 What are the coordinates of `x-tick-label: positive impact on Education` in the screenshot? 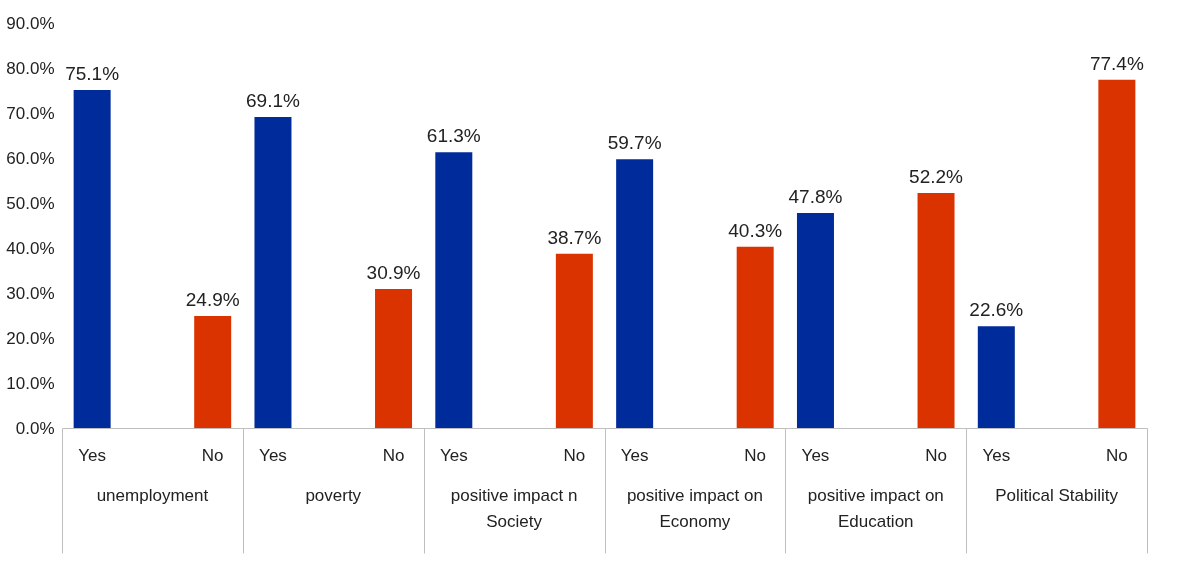 It's located at (875, 508).